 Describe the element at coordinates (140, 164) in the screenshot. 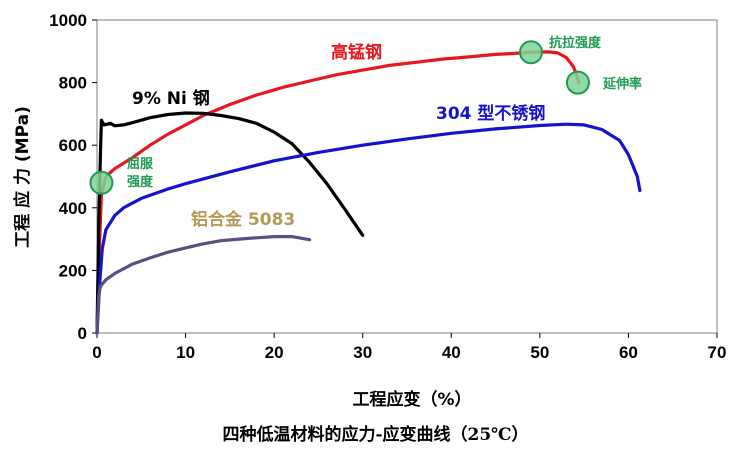

I see `annotation-yield-line1: 屈服` at that location.